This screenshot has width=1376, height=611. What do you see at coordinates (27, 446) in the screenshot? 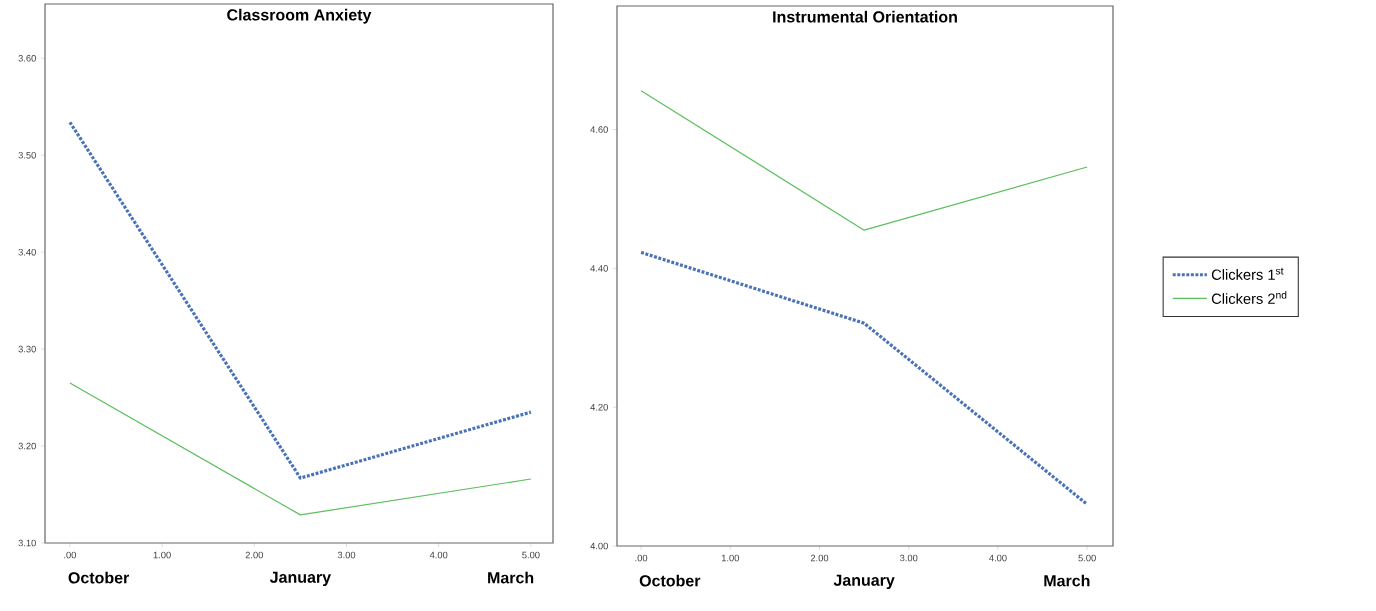
I see `y-tick-label: 3.20` at bounding box center [27, 446].